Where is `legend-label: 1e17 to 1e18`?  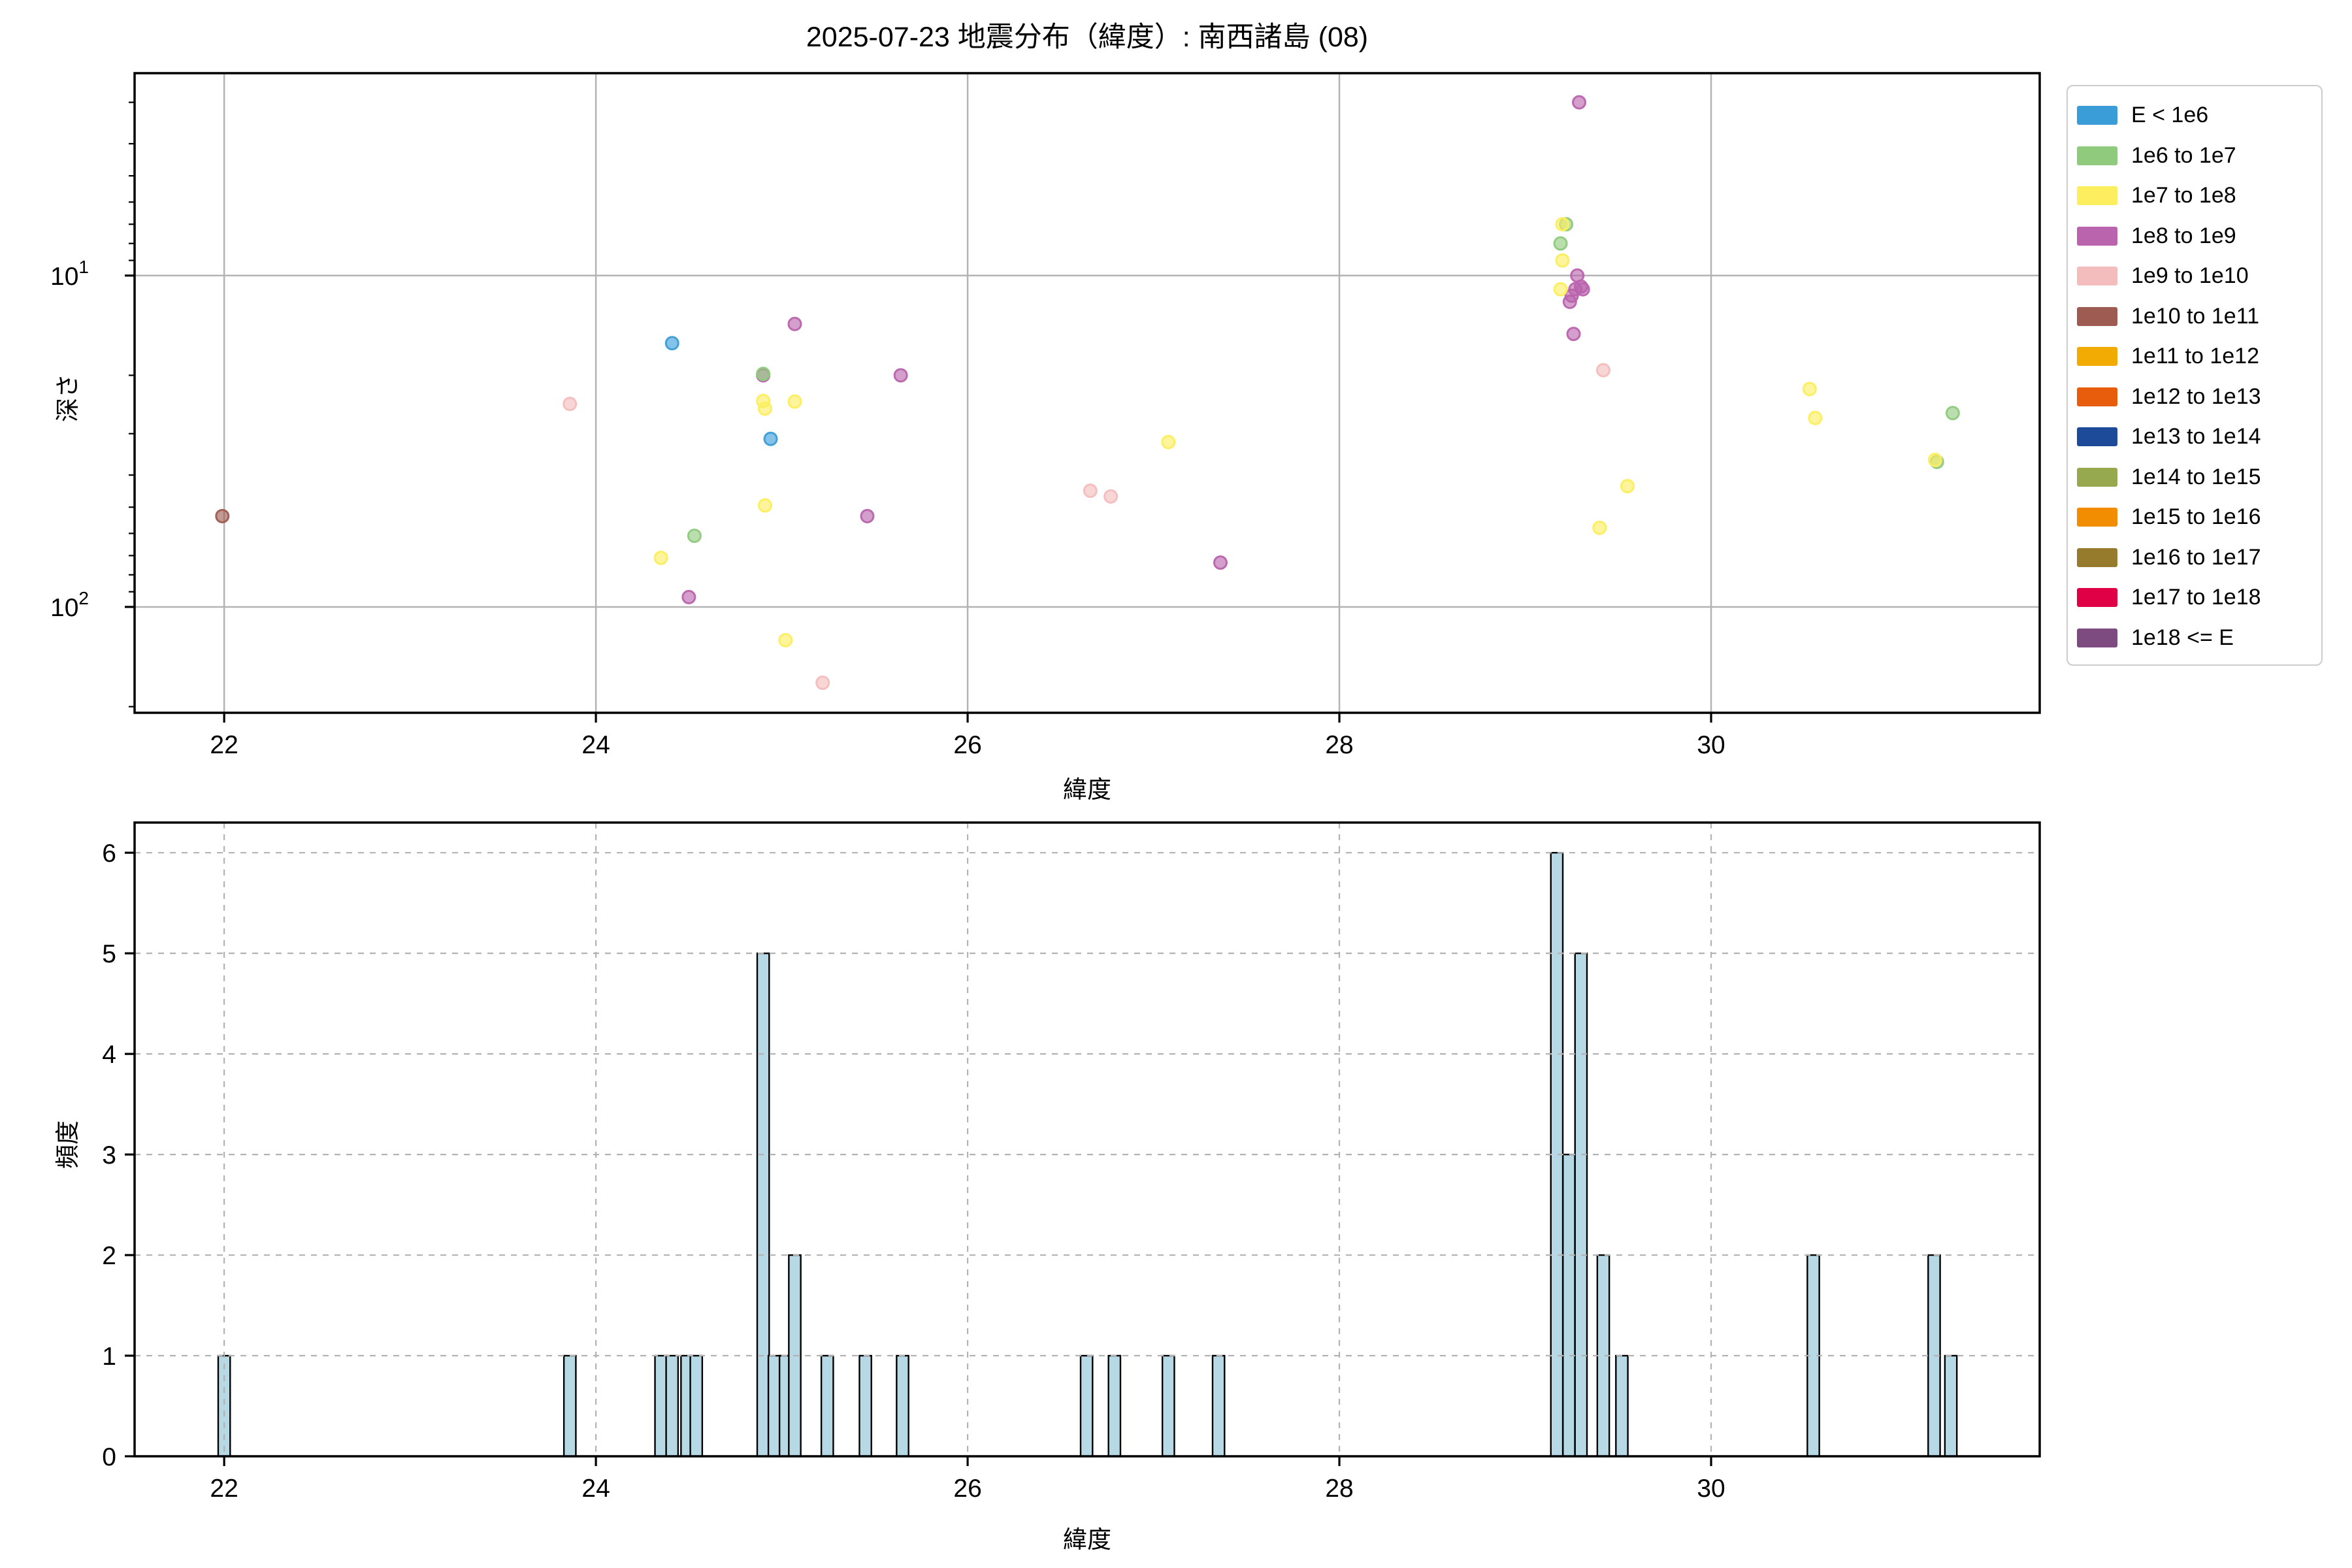 legend-label: 1e17 to 1e18 is located at coordinates (2196, 597).